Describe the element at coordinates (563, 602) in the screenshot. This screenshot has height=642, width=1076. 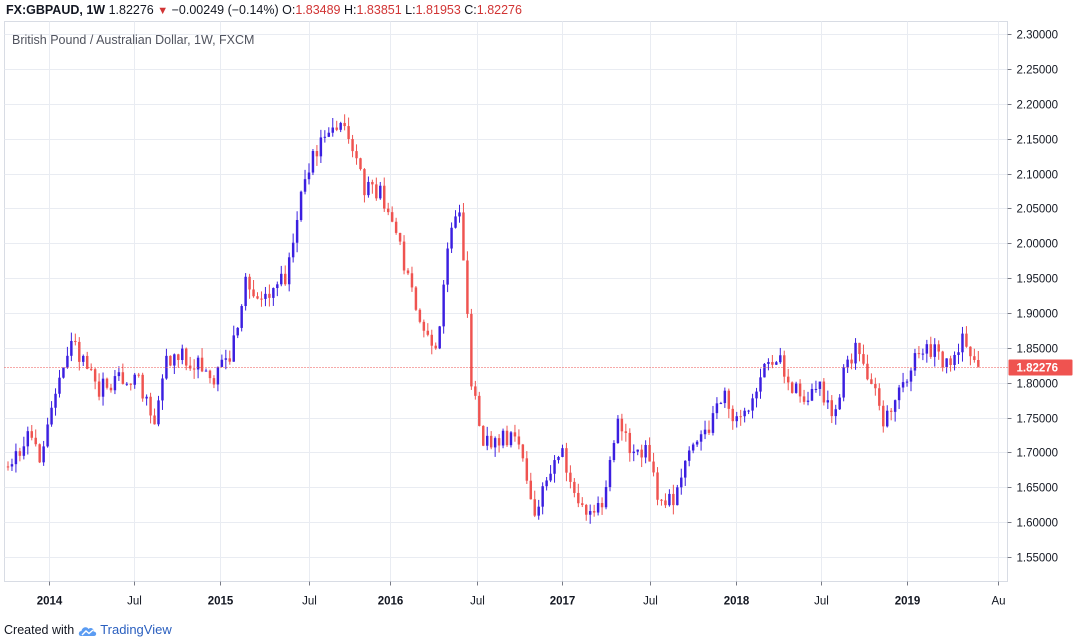
I see `x-tick-label: 2017` at that location.